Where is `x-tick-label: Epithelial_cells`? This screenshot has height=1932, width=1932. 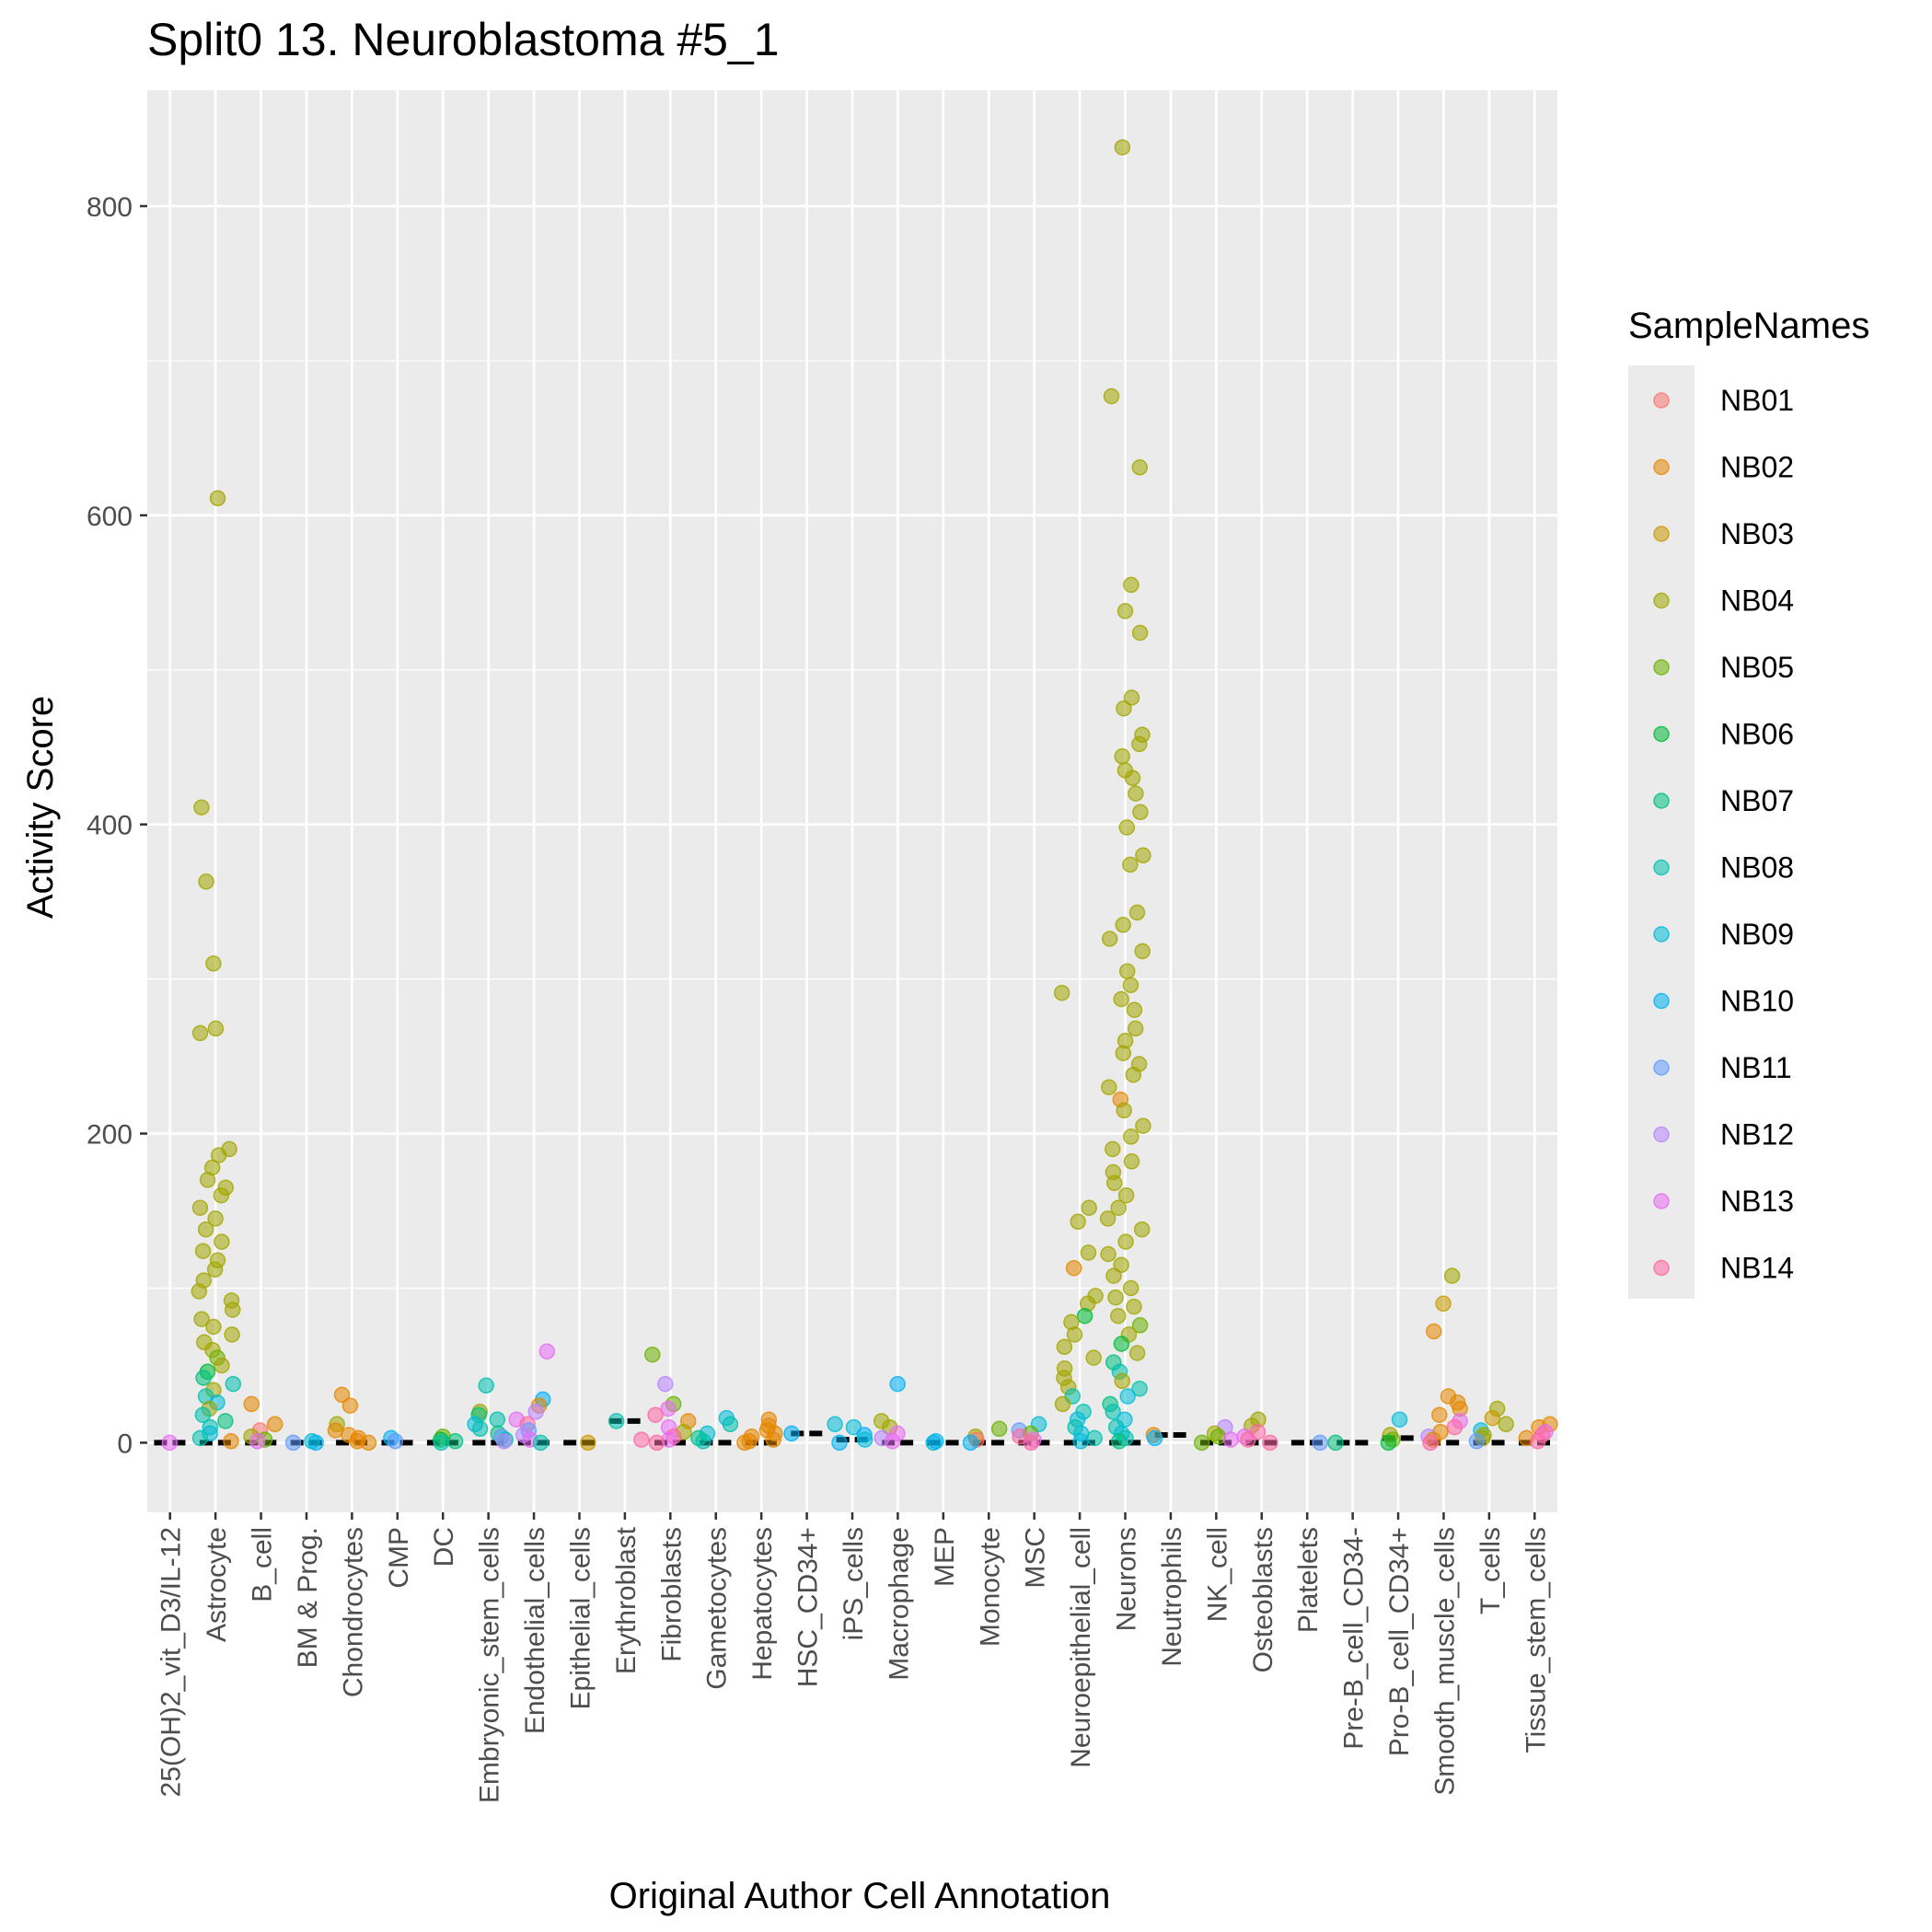
x-tick-label: Epithelial_cells is located at coordinates (581, 1618).